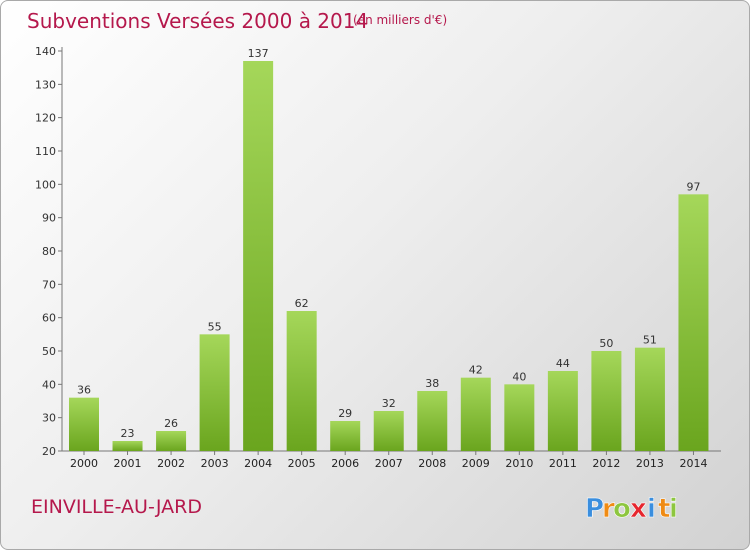 This screenshot has height=550, width=750. What do you see at coordinates (128, 433) in the screenshot?
I see `bar-value-label: 23` at bounding box center [128, 433].